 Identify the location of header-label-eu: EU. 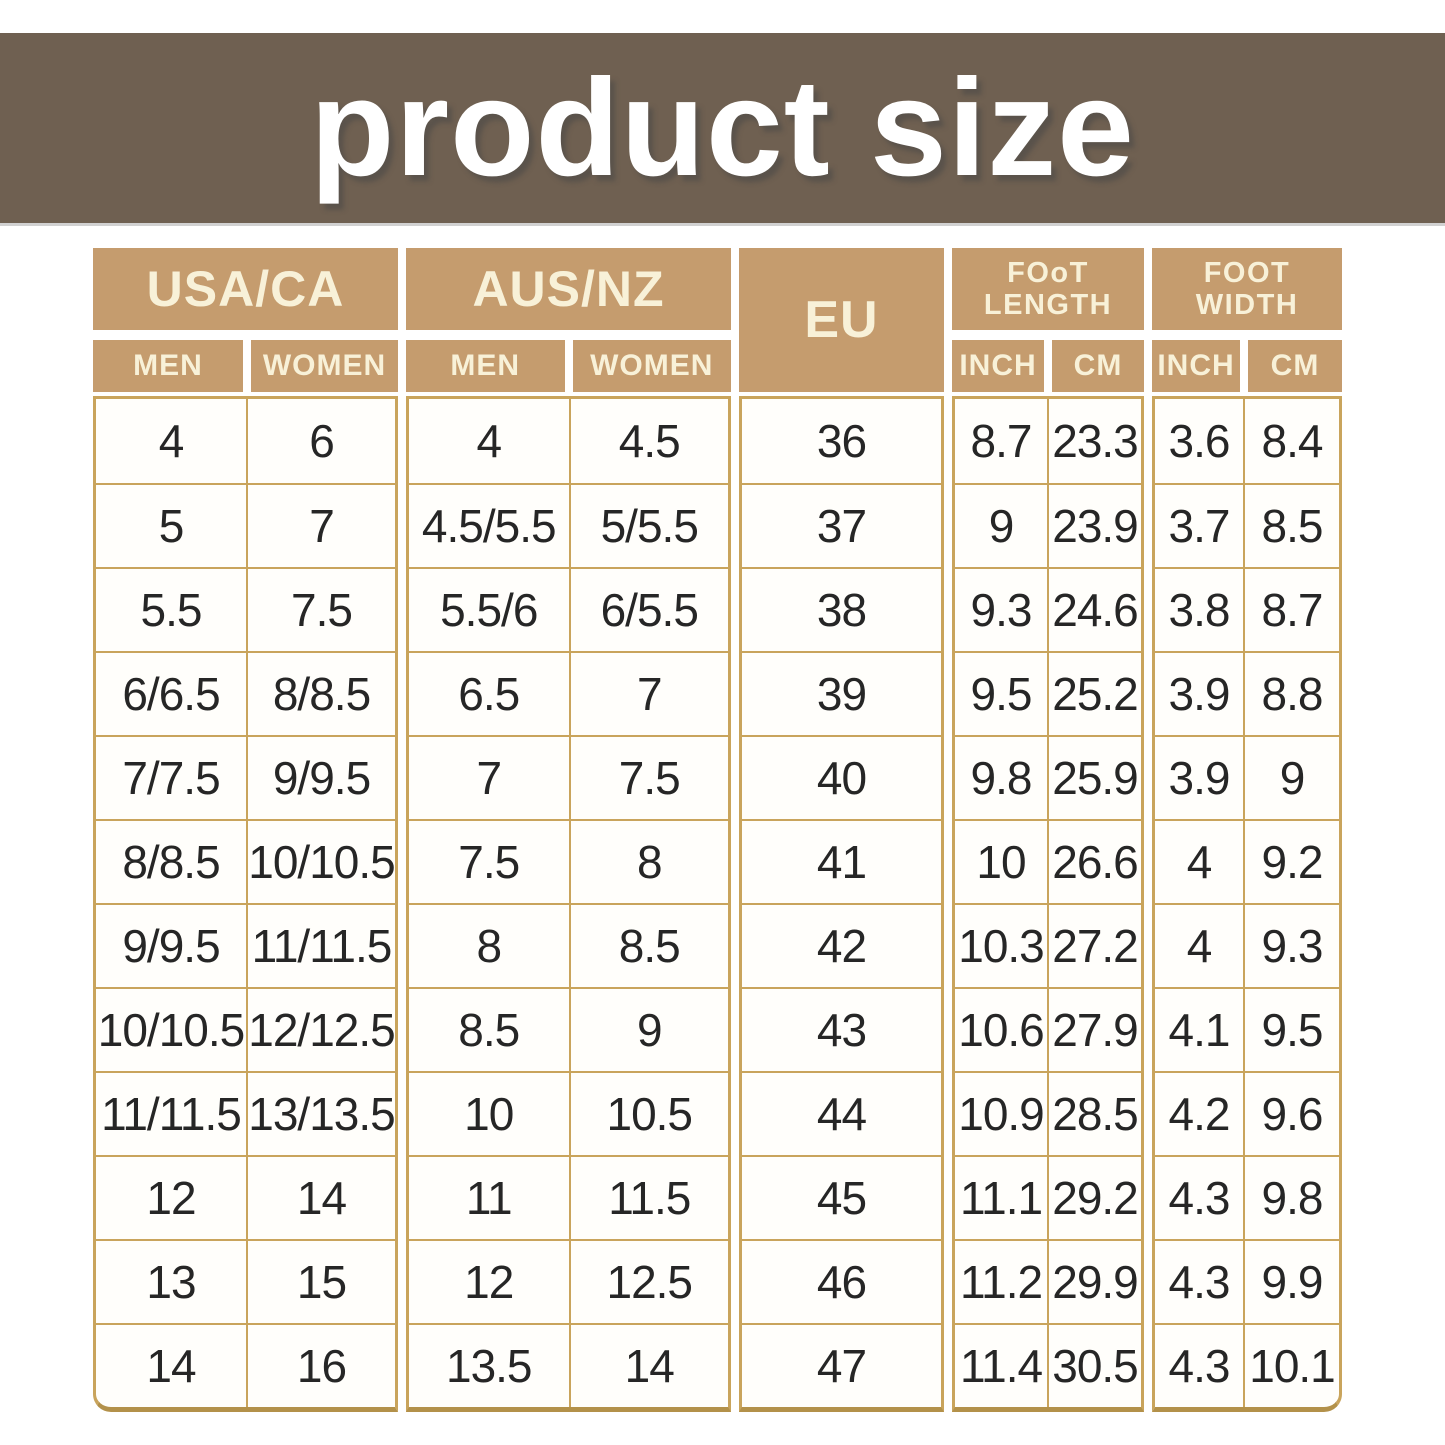
(841, 320).